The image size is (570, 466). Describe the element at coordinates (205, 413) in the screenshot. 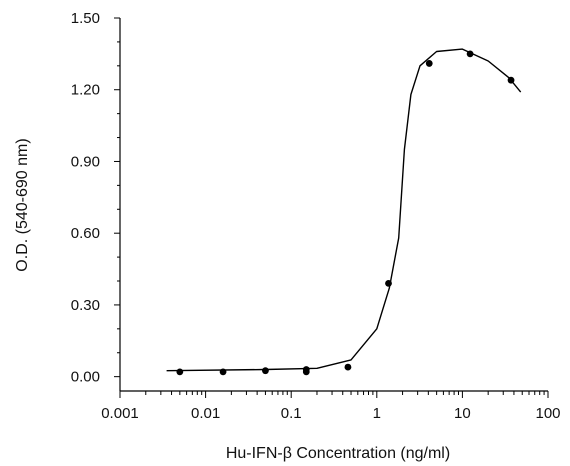

I see `x-tick-label: 0.01` at that location.